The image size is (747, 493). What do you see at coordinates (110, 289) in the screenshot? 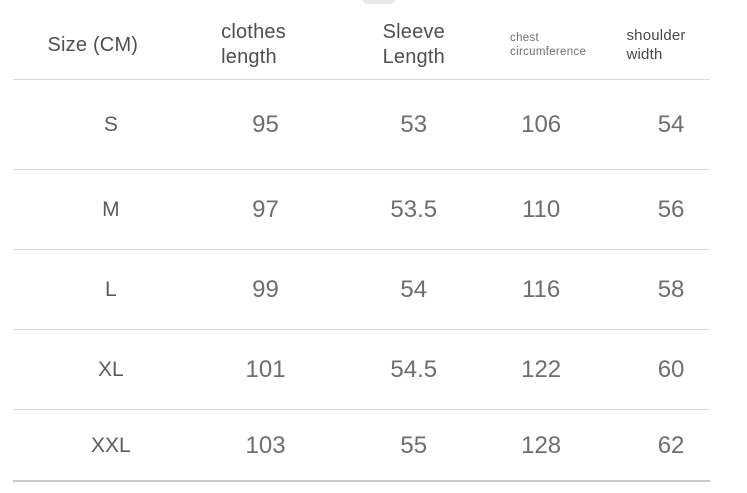
I see `size-label: L` at bounding box center [110, 289].